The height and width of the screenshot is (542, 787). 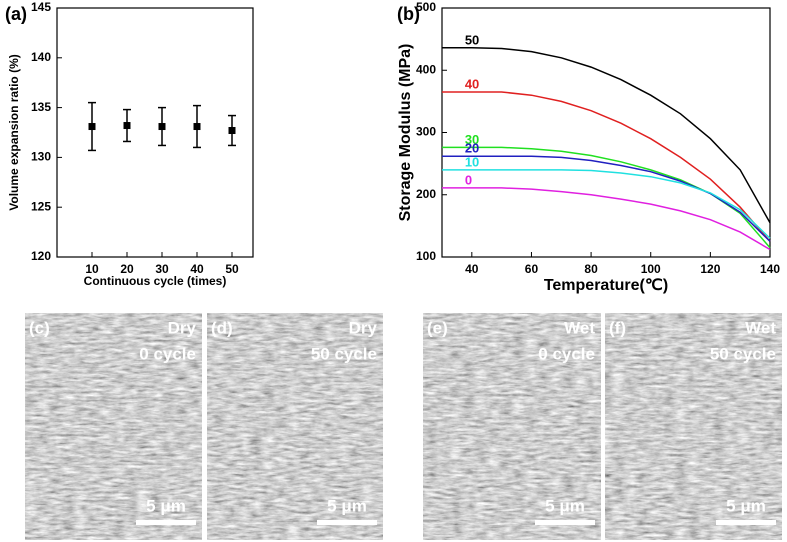 I want to click on y-tick-label: 500, so click(x=426, y=7).